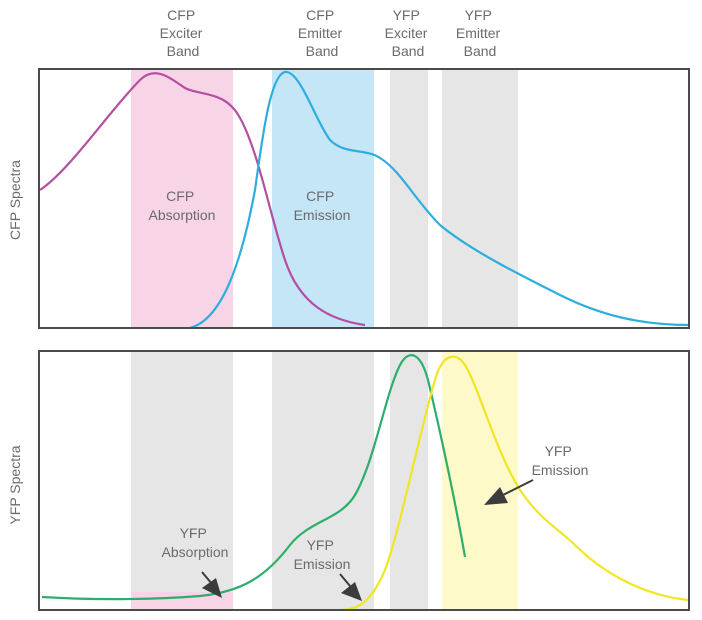 The height and width of the screenshot is (620, 702). Describe the element at coordinates (15, 484) in the screenshot. I see `yfp-spectra-axis-label: YFP Spectra` at that location.